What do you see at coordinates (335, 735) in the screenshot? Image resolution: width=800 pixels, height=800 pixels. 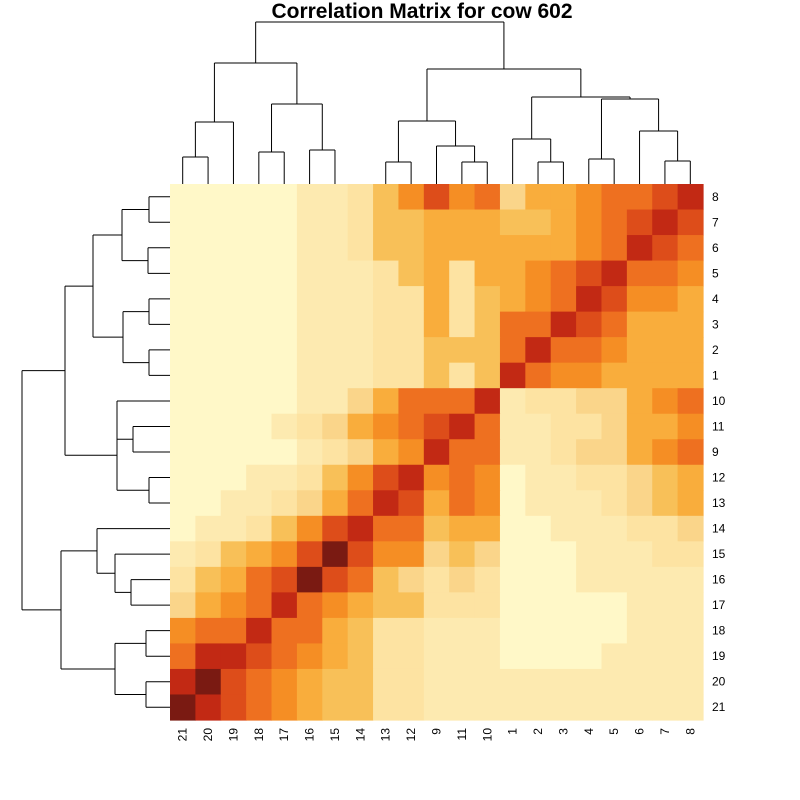 I see `x-tick-label: 15` at bounding box center [335, 735].